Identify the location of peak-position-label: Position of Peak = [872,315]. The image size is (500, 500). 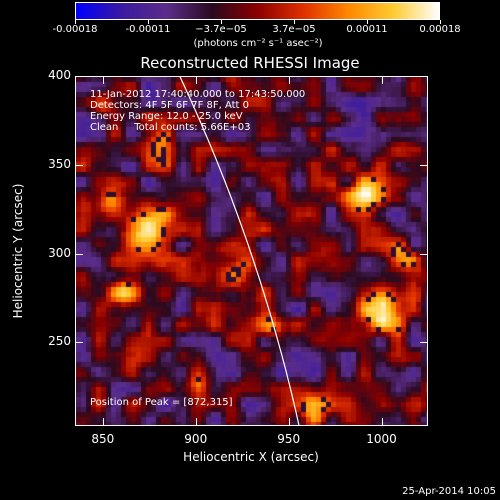
(161, 402).